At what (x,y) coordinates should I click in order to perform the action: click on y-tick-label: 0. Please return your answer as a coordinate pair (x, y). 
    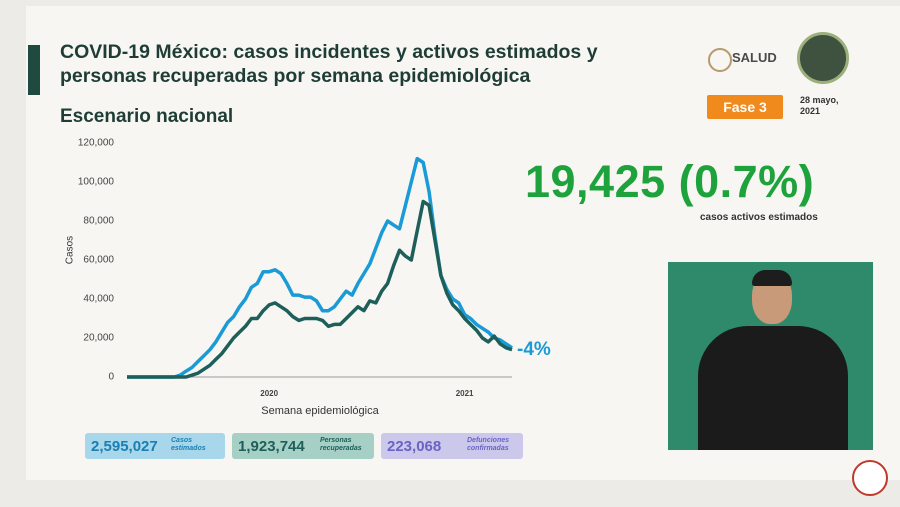
    Looking at the image, I should click on (111, 377).